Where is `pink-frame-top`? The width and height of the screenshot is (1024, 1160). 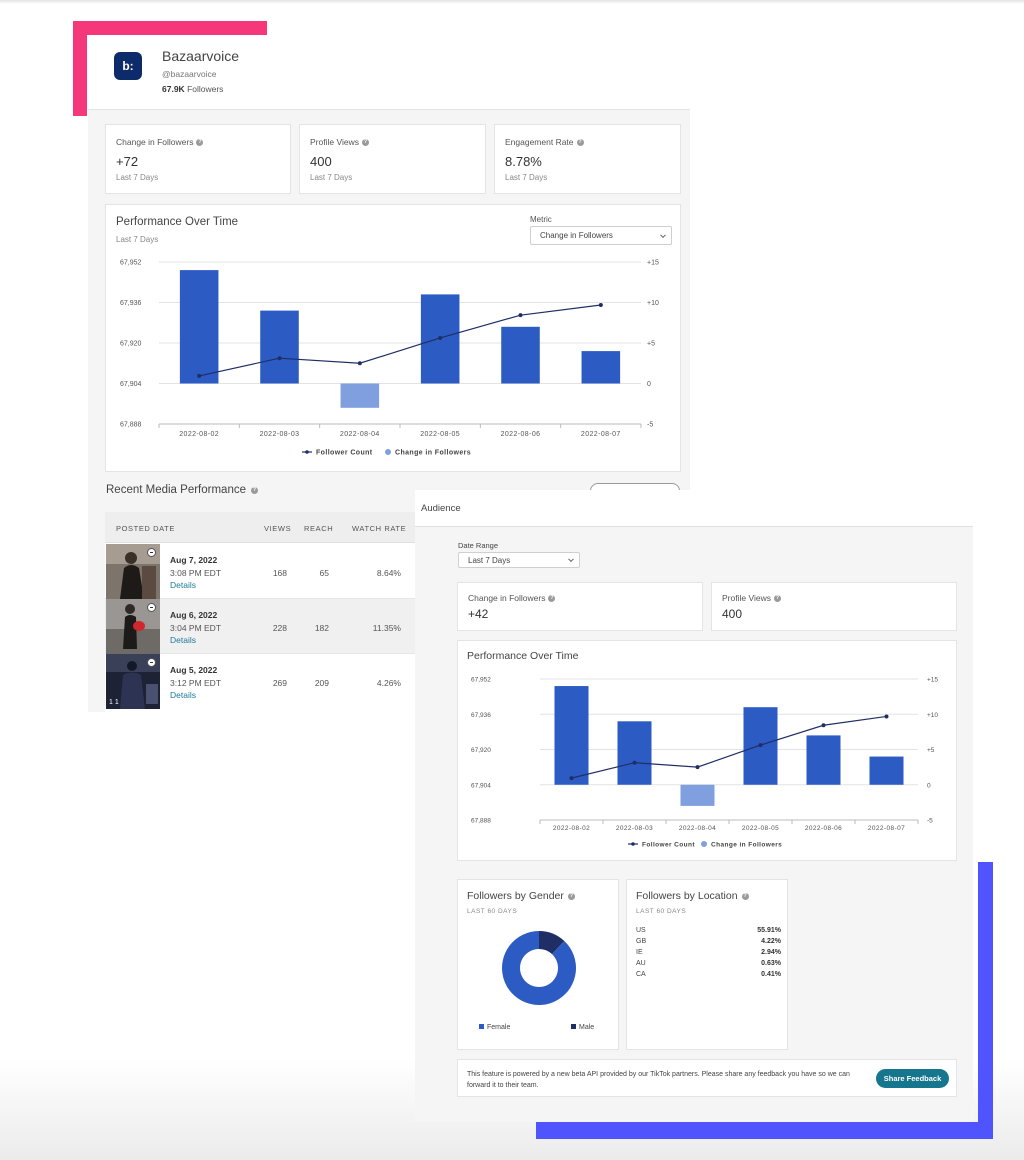 pink-frame-top is located at coordinates (170, 28).